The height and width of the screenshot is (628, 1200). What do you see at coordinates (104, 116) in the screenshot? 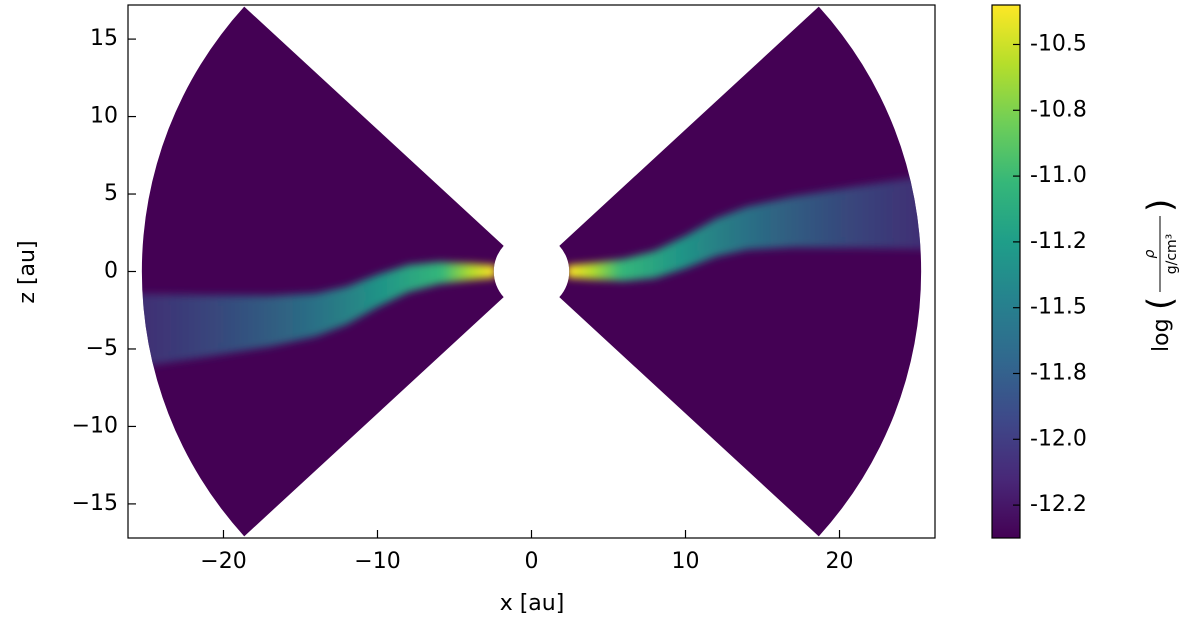
I see `y-tick-label: 10` at bounding box center [104, 116].